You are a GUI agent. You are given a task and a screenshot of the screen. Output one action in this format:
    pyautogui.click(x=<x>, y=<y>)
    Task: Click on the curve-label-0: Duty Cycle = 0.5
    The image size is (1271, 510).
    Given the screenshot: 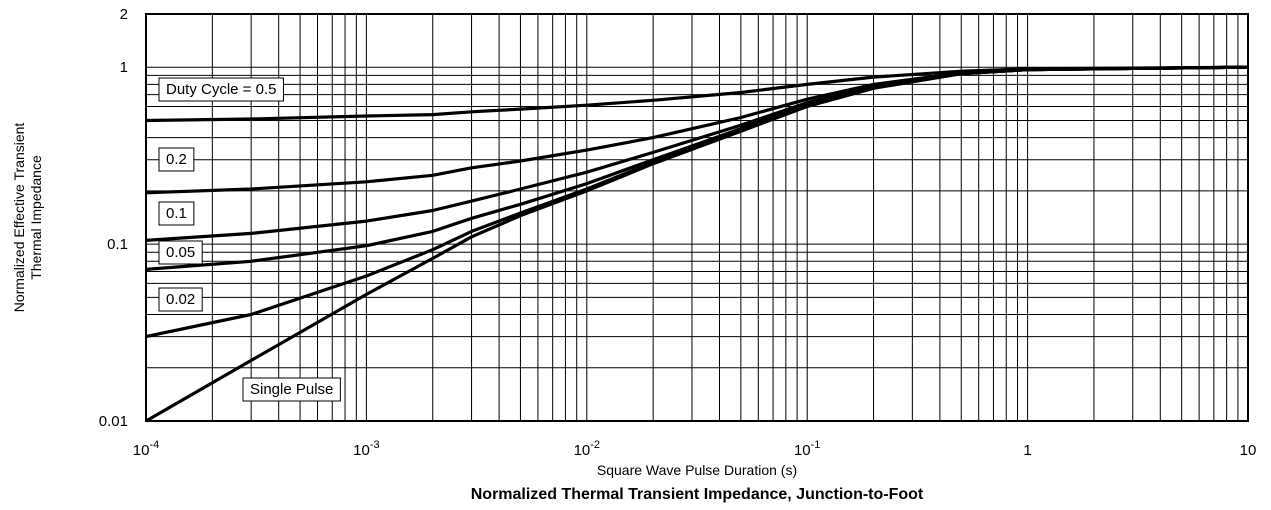 What is the action you would take?
    pyautogui.click(x=221, y=89)
    